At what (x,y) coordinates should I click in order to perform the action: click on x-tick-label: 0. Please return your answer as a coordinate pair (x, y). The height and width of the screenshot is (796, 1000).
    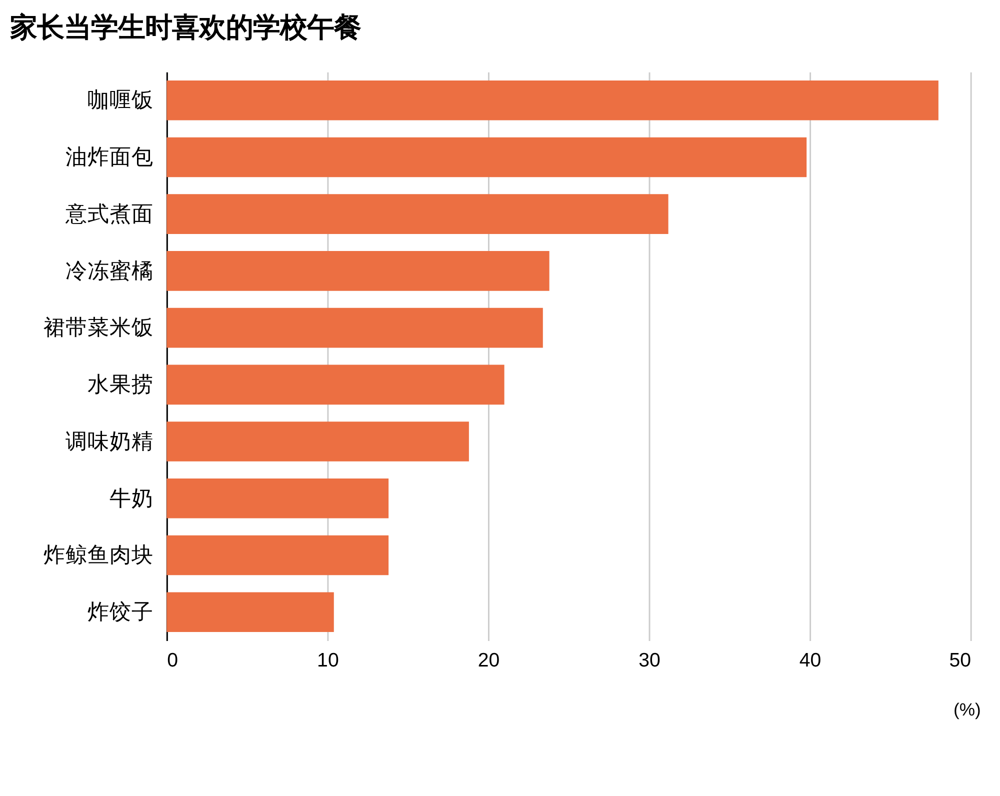
    Looking at the image, I should click on (172, 661).